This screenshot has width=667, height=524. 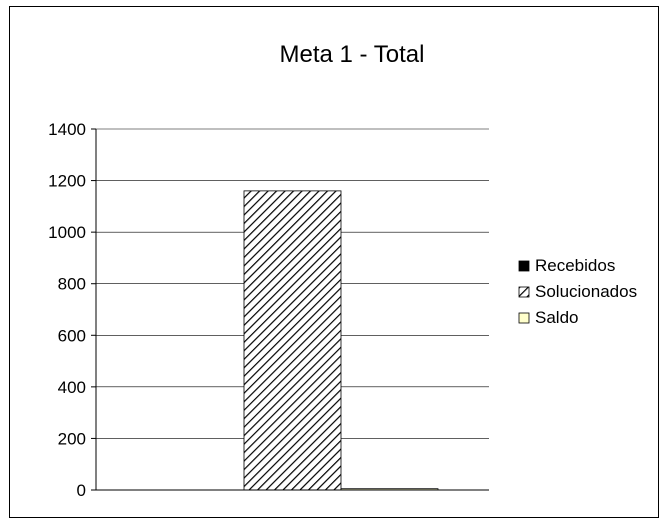 What do you see at coordinates (556, 317) in the screenshot?
I see `legend-label-saldo: Saldo` at bounding box center [556, 317].